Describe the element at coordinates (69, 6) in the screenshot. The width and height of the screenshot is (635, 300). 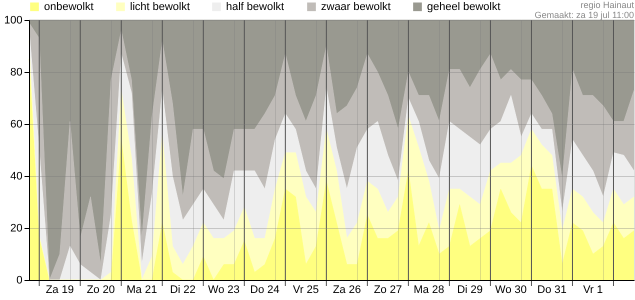
I see `legend-label: onbewolkt` at that location.